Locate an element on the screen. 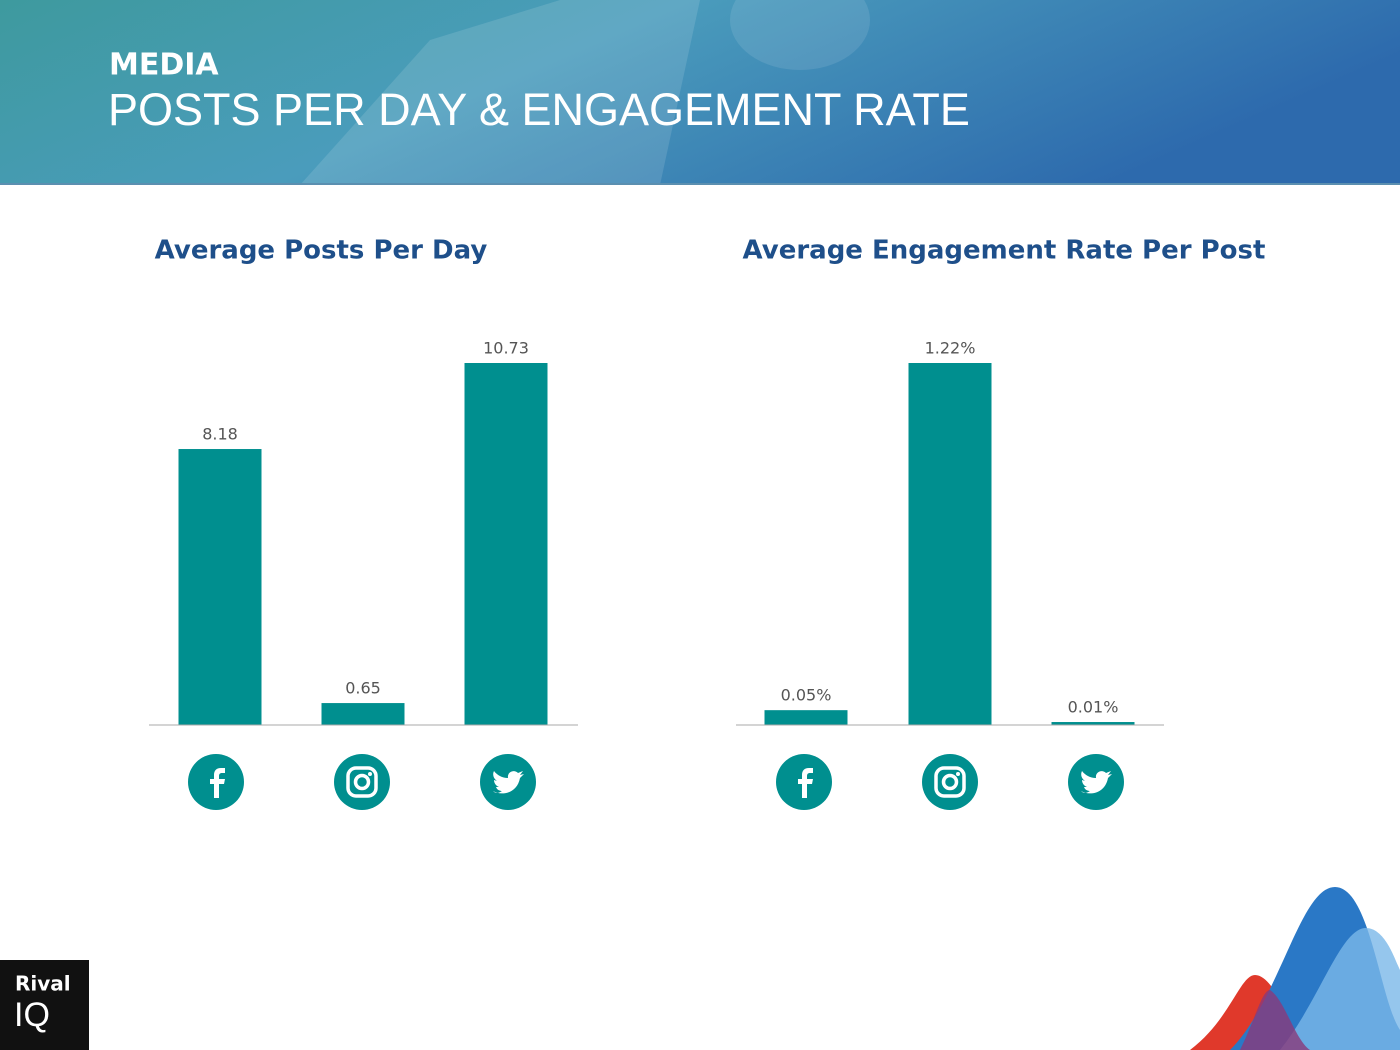 The height and width of the screenshot is (1050, 1400). value-label: 8.18 is located at coordinates (220, 434).